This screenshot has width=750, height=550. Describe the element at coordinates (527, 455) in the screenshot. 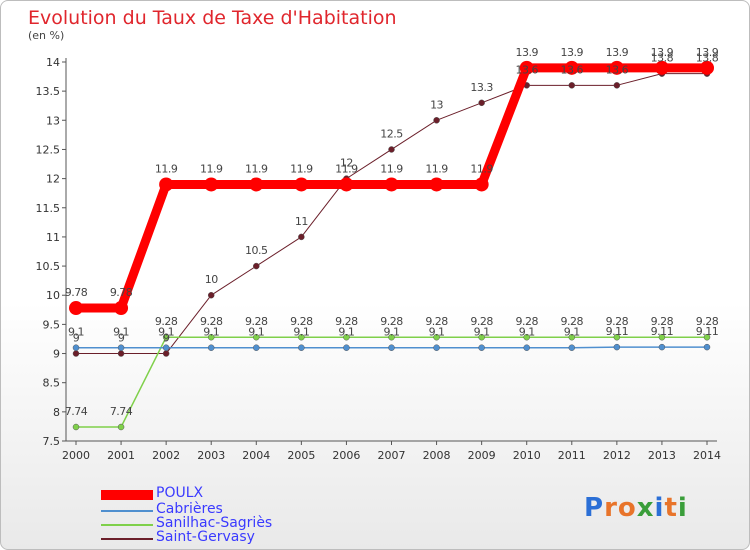

I see `x-tick-label: 2010` at that location.